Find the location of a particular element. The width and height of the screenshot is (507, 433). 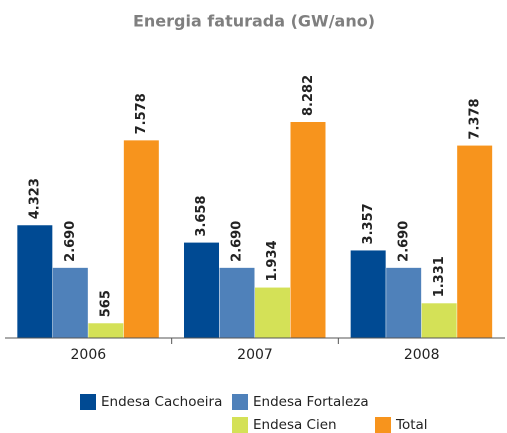

legend-label: Endesa Fortaleza is located at coordinates (311, 402).